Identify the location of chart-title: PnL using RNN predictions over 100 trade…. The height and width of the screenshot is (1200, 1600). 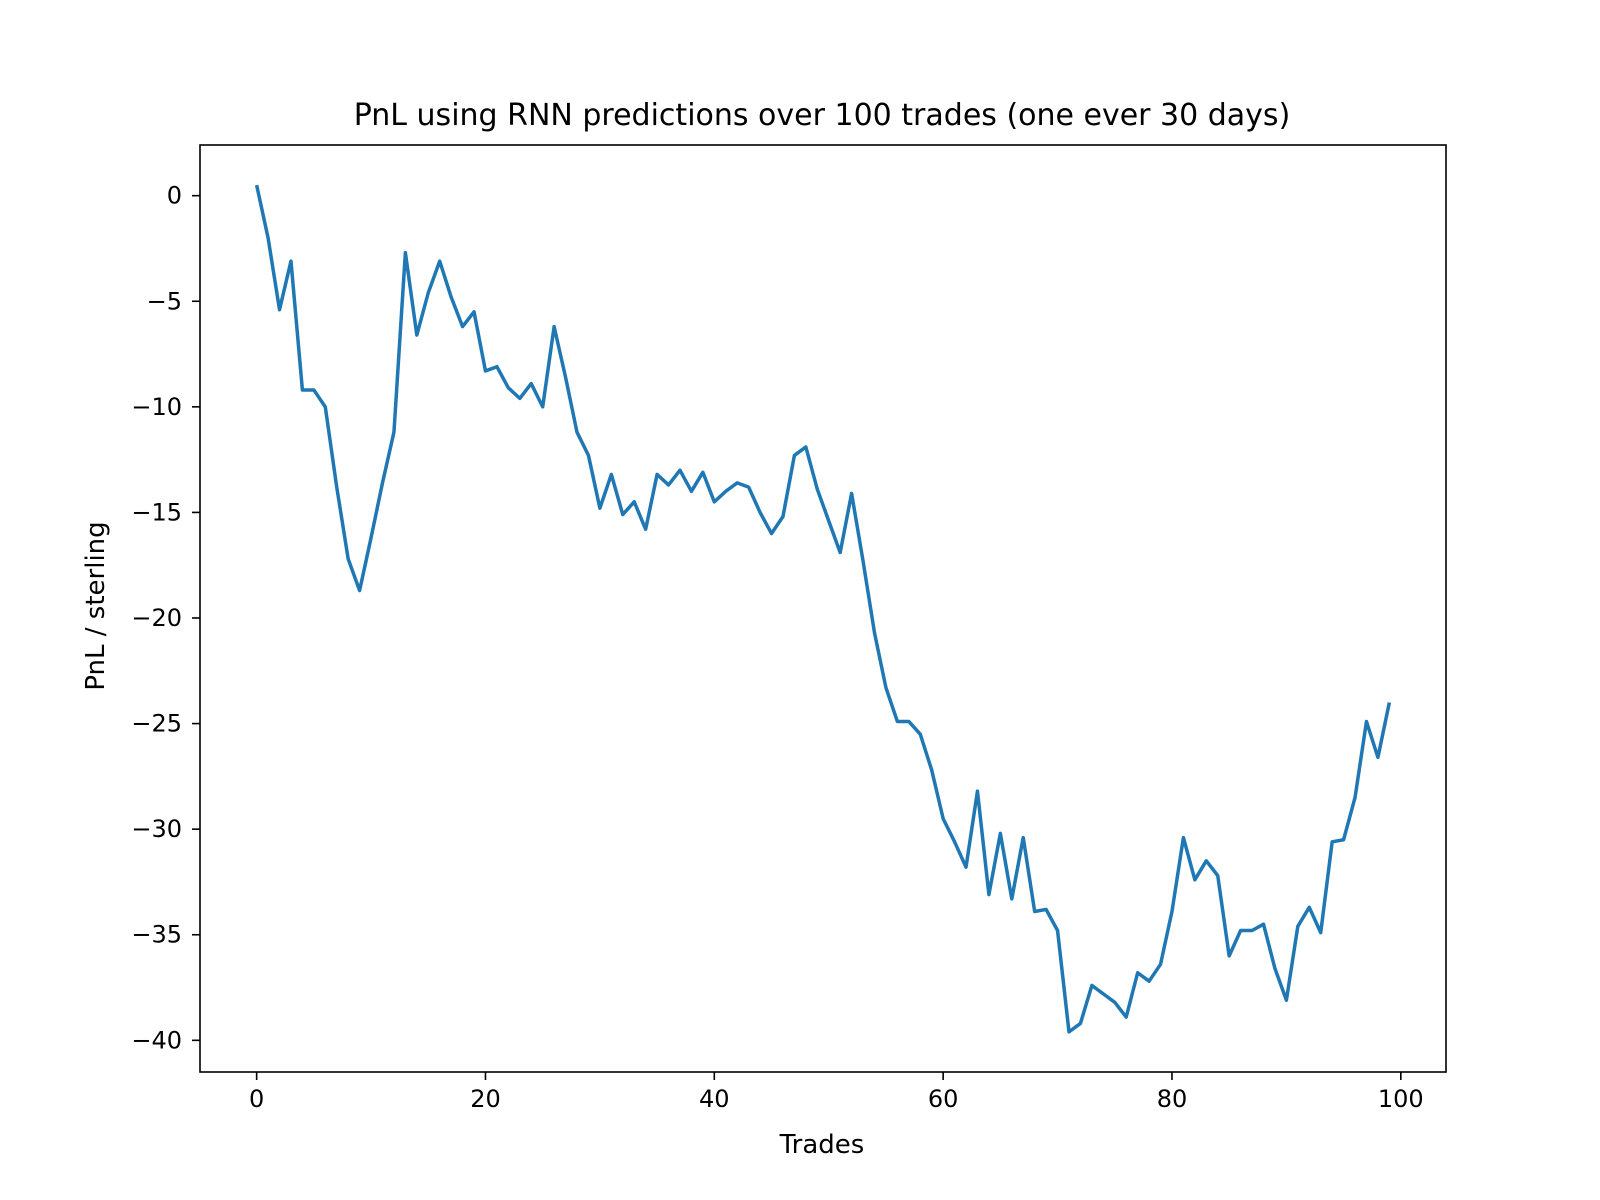
(822, 115).